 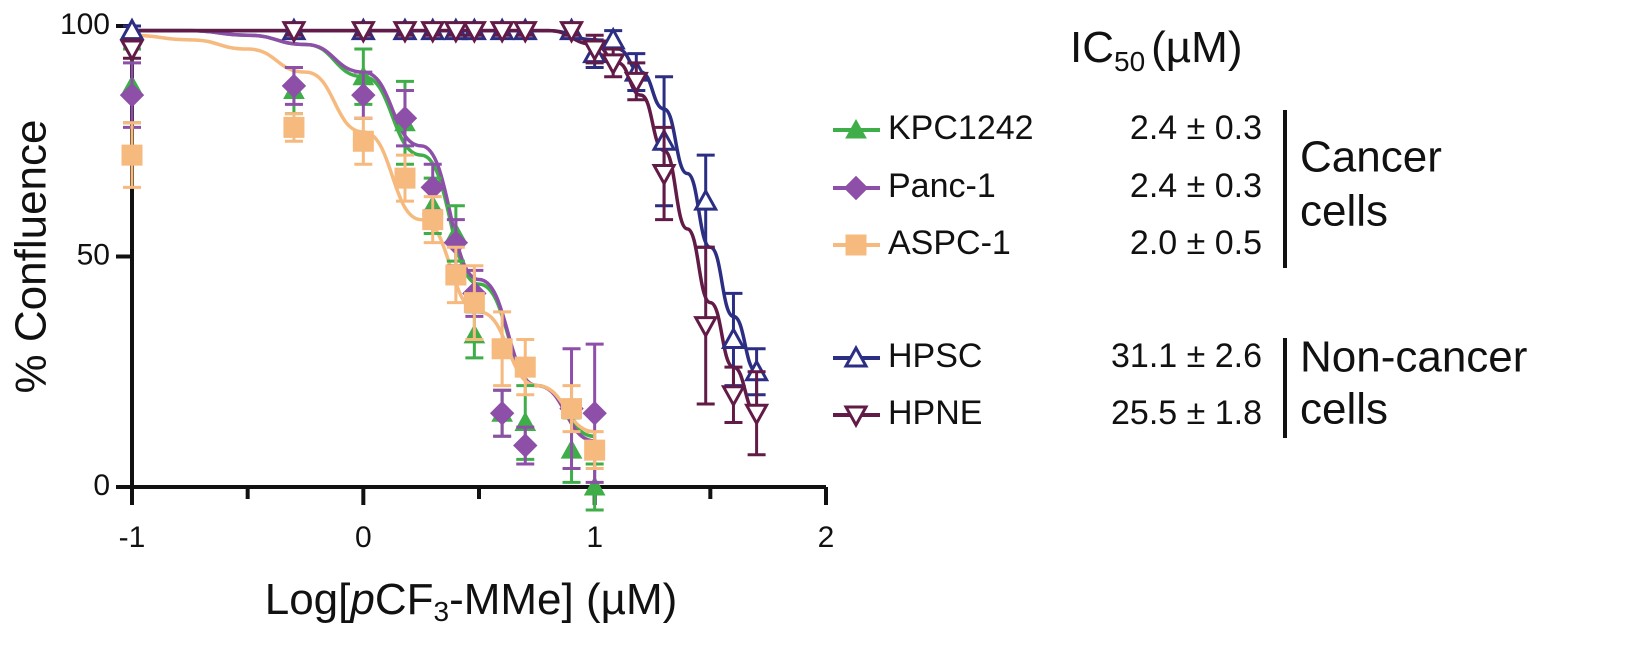 I want to click on x-axis-title-part: Log[, so click(x=308, y=599).